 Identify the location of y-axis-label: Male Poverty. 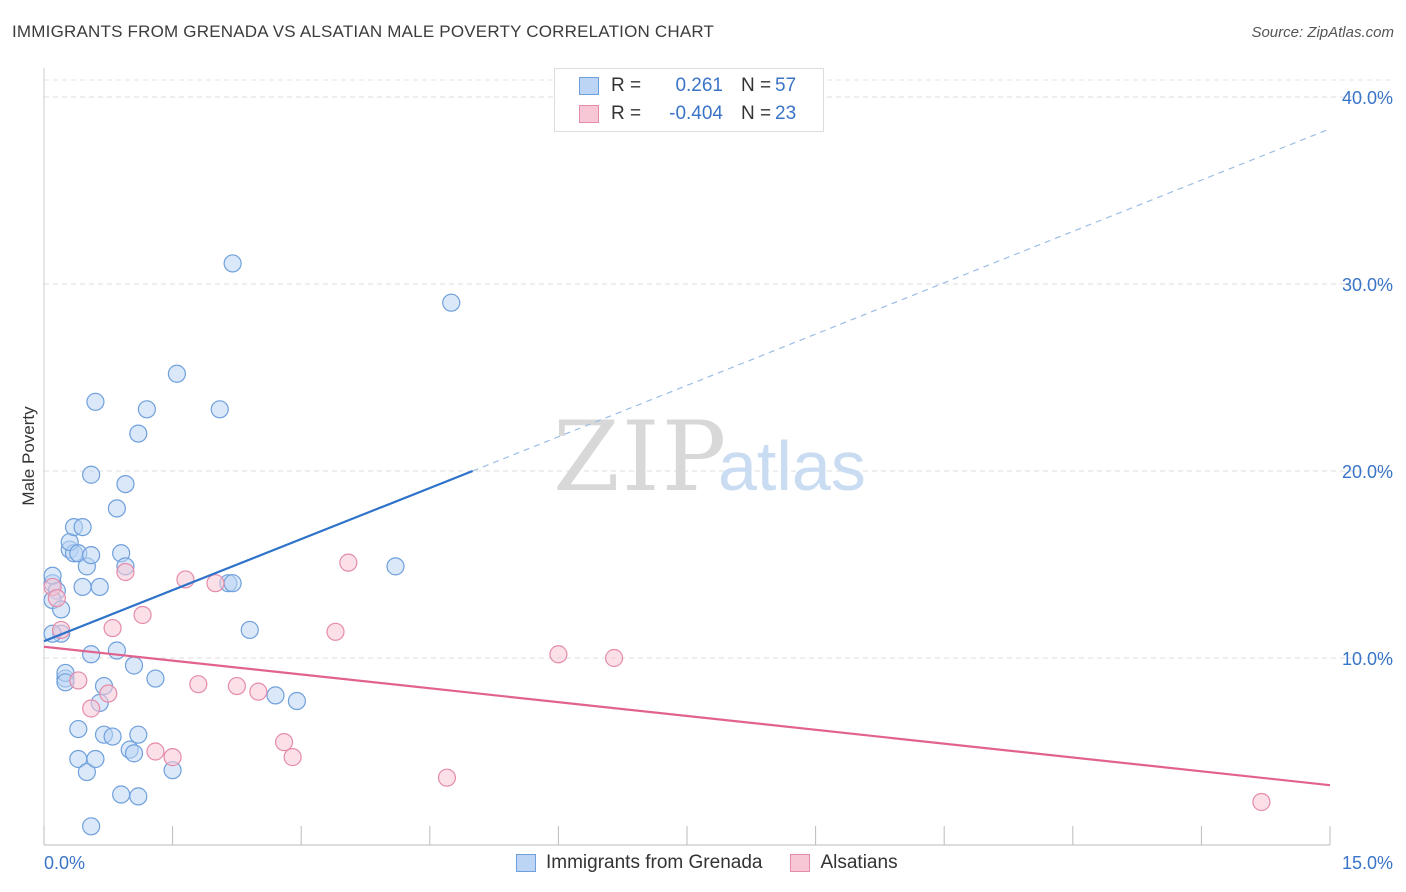
(28, 456).